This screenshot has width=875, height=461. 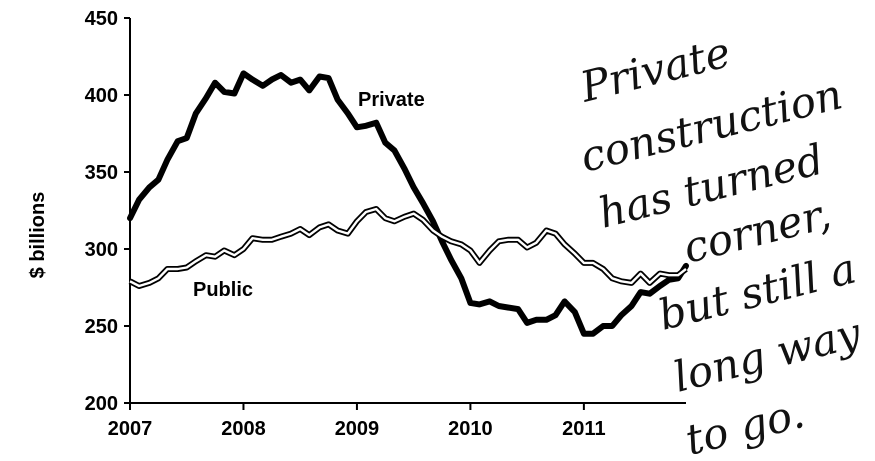 I want to click on series-public, so click(x=408, y=247).